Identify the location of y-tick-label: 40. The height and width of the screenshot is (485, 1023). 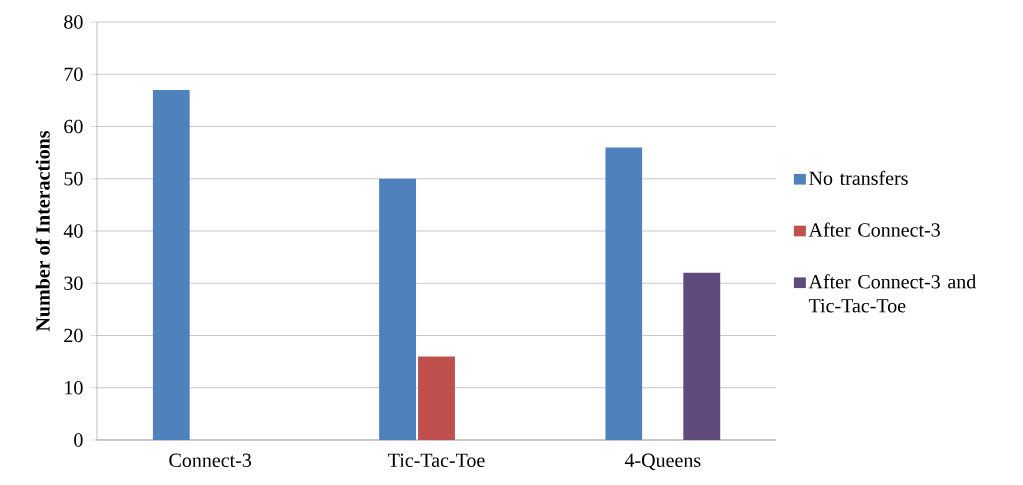
(73, 231).